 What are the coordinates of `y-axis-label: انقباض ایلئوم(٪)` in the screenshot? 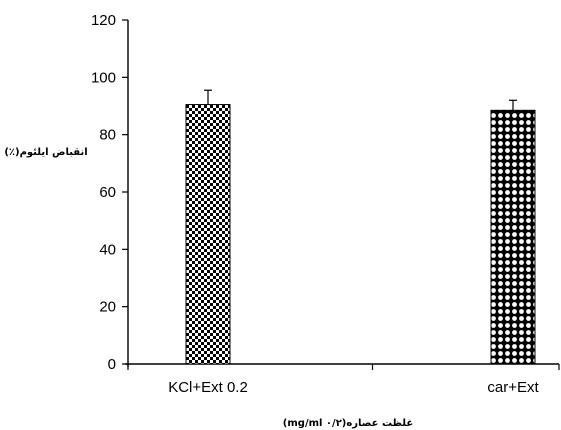 It's located at (45, 152).